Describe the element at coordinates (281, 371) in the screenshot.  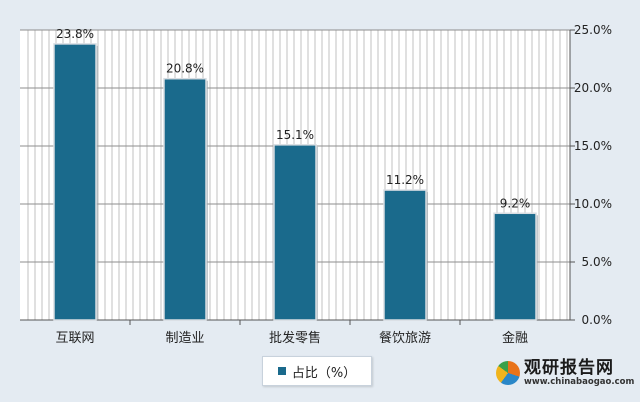
I see `legend-swatch` at that location.